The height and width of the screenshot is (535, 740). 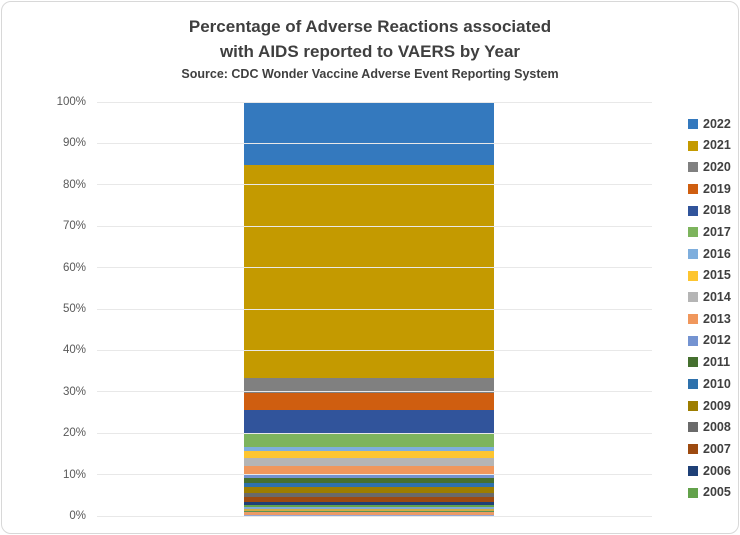 I want to click on bar-segment-2000, so click(x=369, y=515).